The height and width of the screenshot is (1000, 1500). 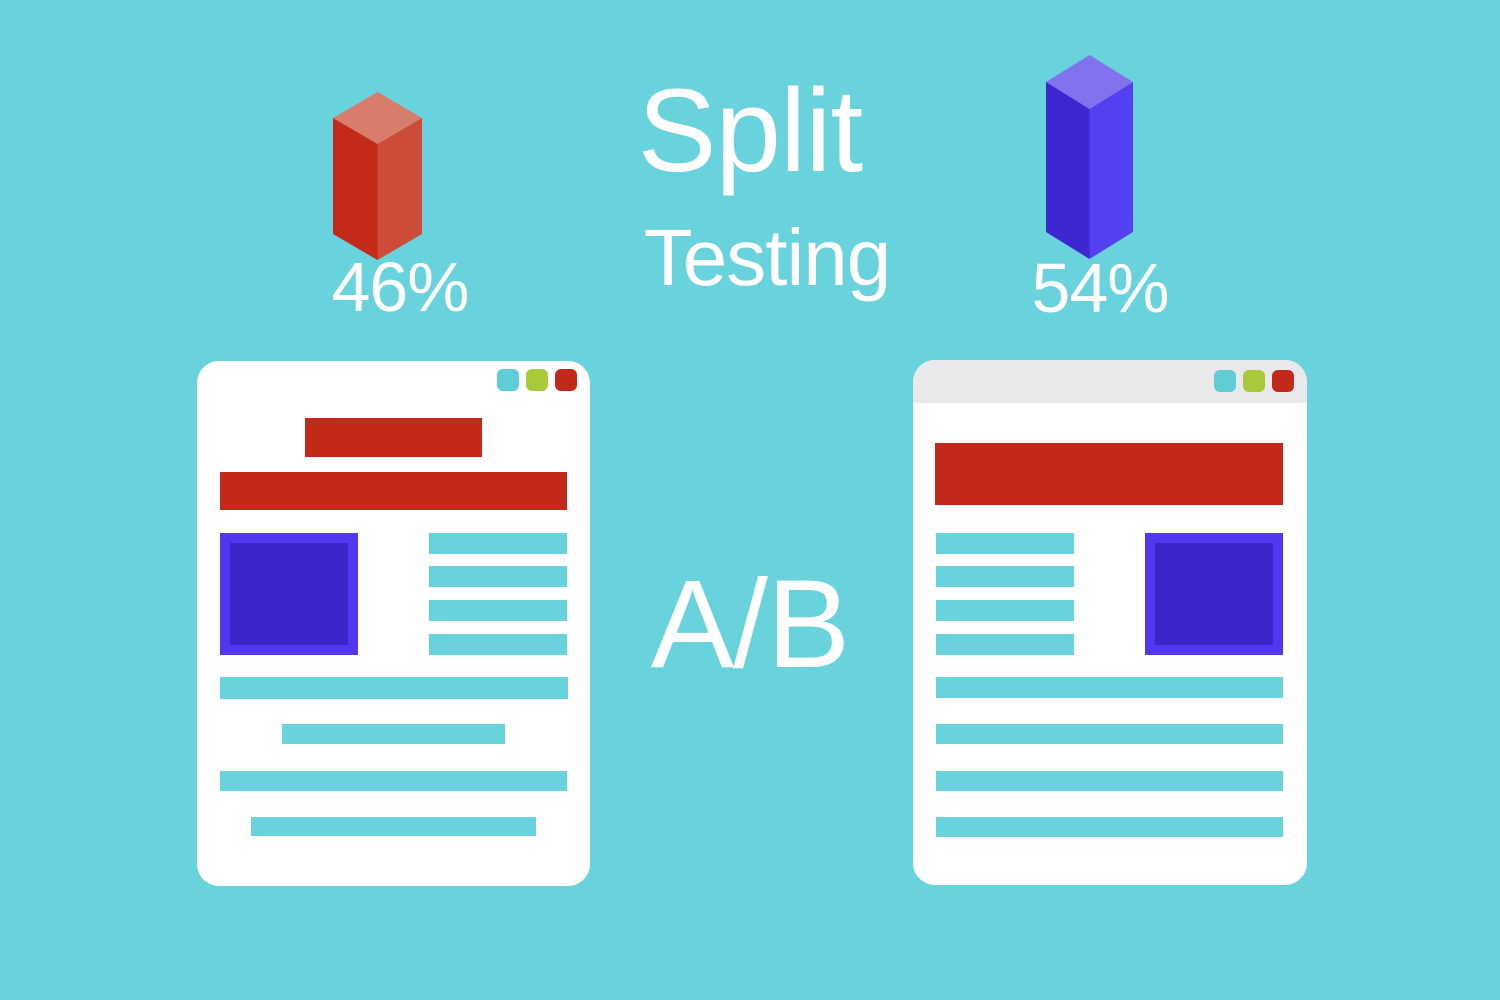 What do you see at coordinates (400, 287) in the screenshot?
I see `variant-a-percent-label: 46%` at bounding box center [400, 287].